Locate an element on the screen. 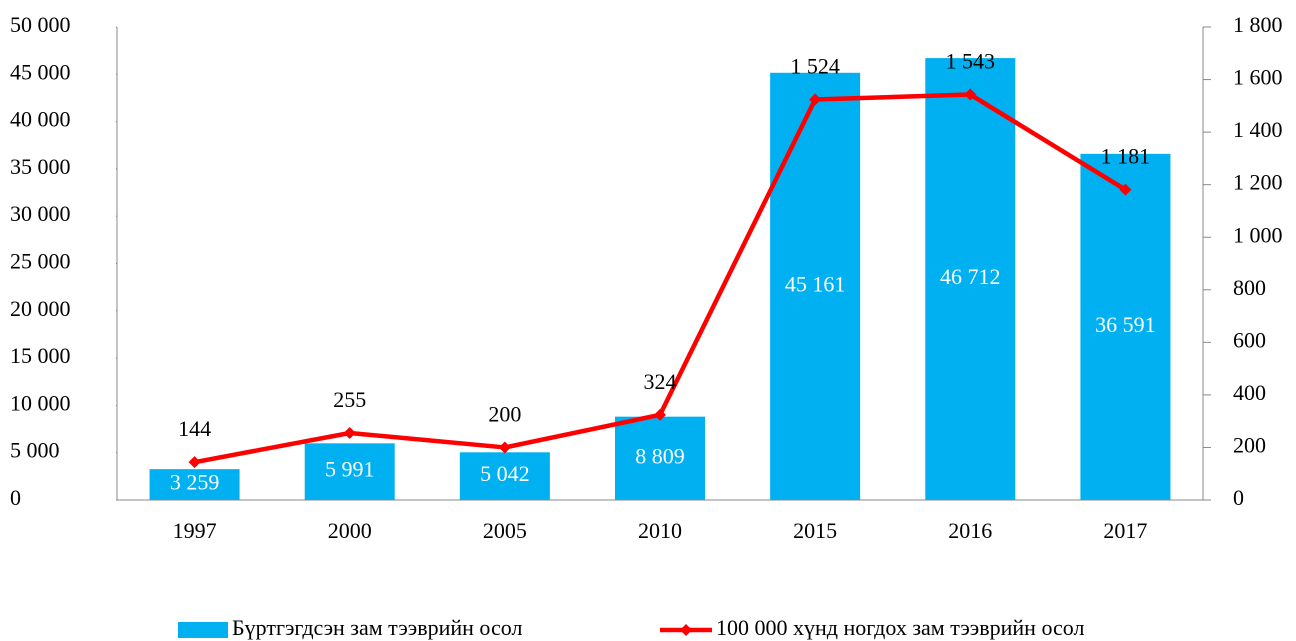 Image resolution: width=1296 pixels, height=641 pixels. y2-tick-label: 200 is located at coordinates (1249, 444).